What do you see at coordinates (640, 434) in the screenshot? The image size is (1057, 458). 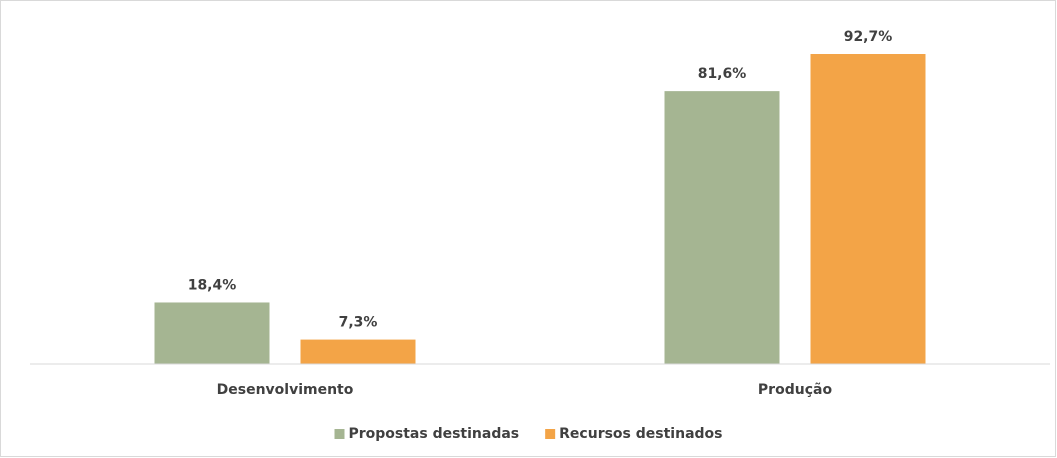 I see `legend-label: Recursos destinados` at bounding box center [640, 434].